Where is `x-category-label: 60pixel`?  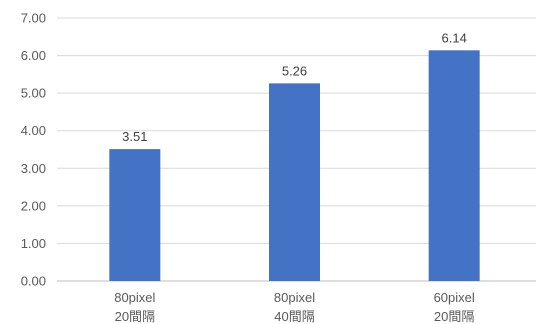 x-category-label: 60pixel is located at coordinates (454, 297).